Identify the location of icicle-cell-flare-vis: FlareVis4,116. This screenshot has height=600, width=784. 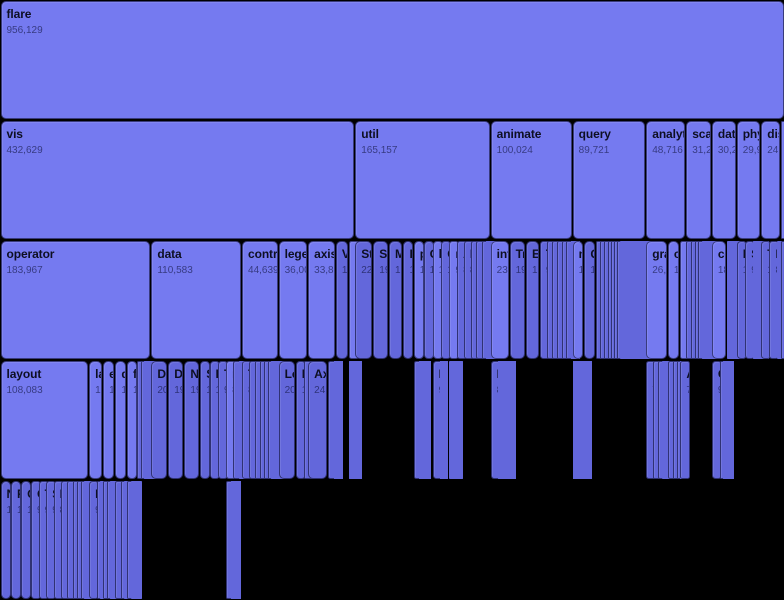
(782, 300).